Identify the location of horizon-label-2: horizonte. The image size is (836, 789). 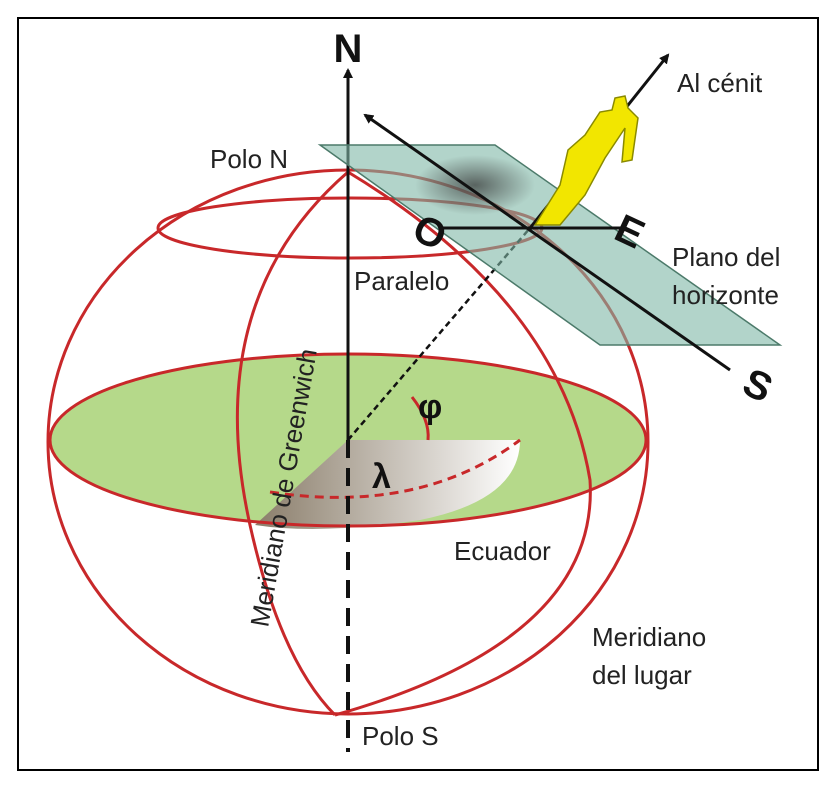
(725, 295).